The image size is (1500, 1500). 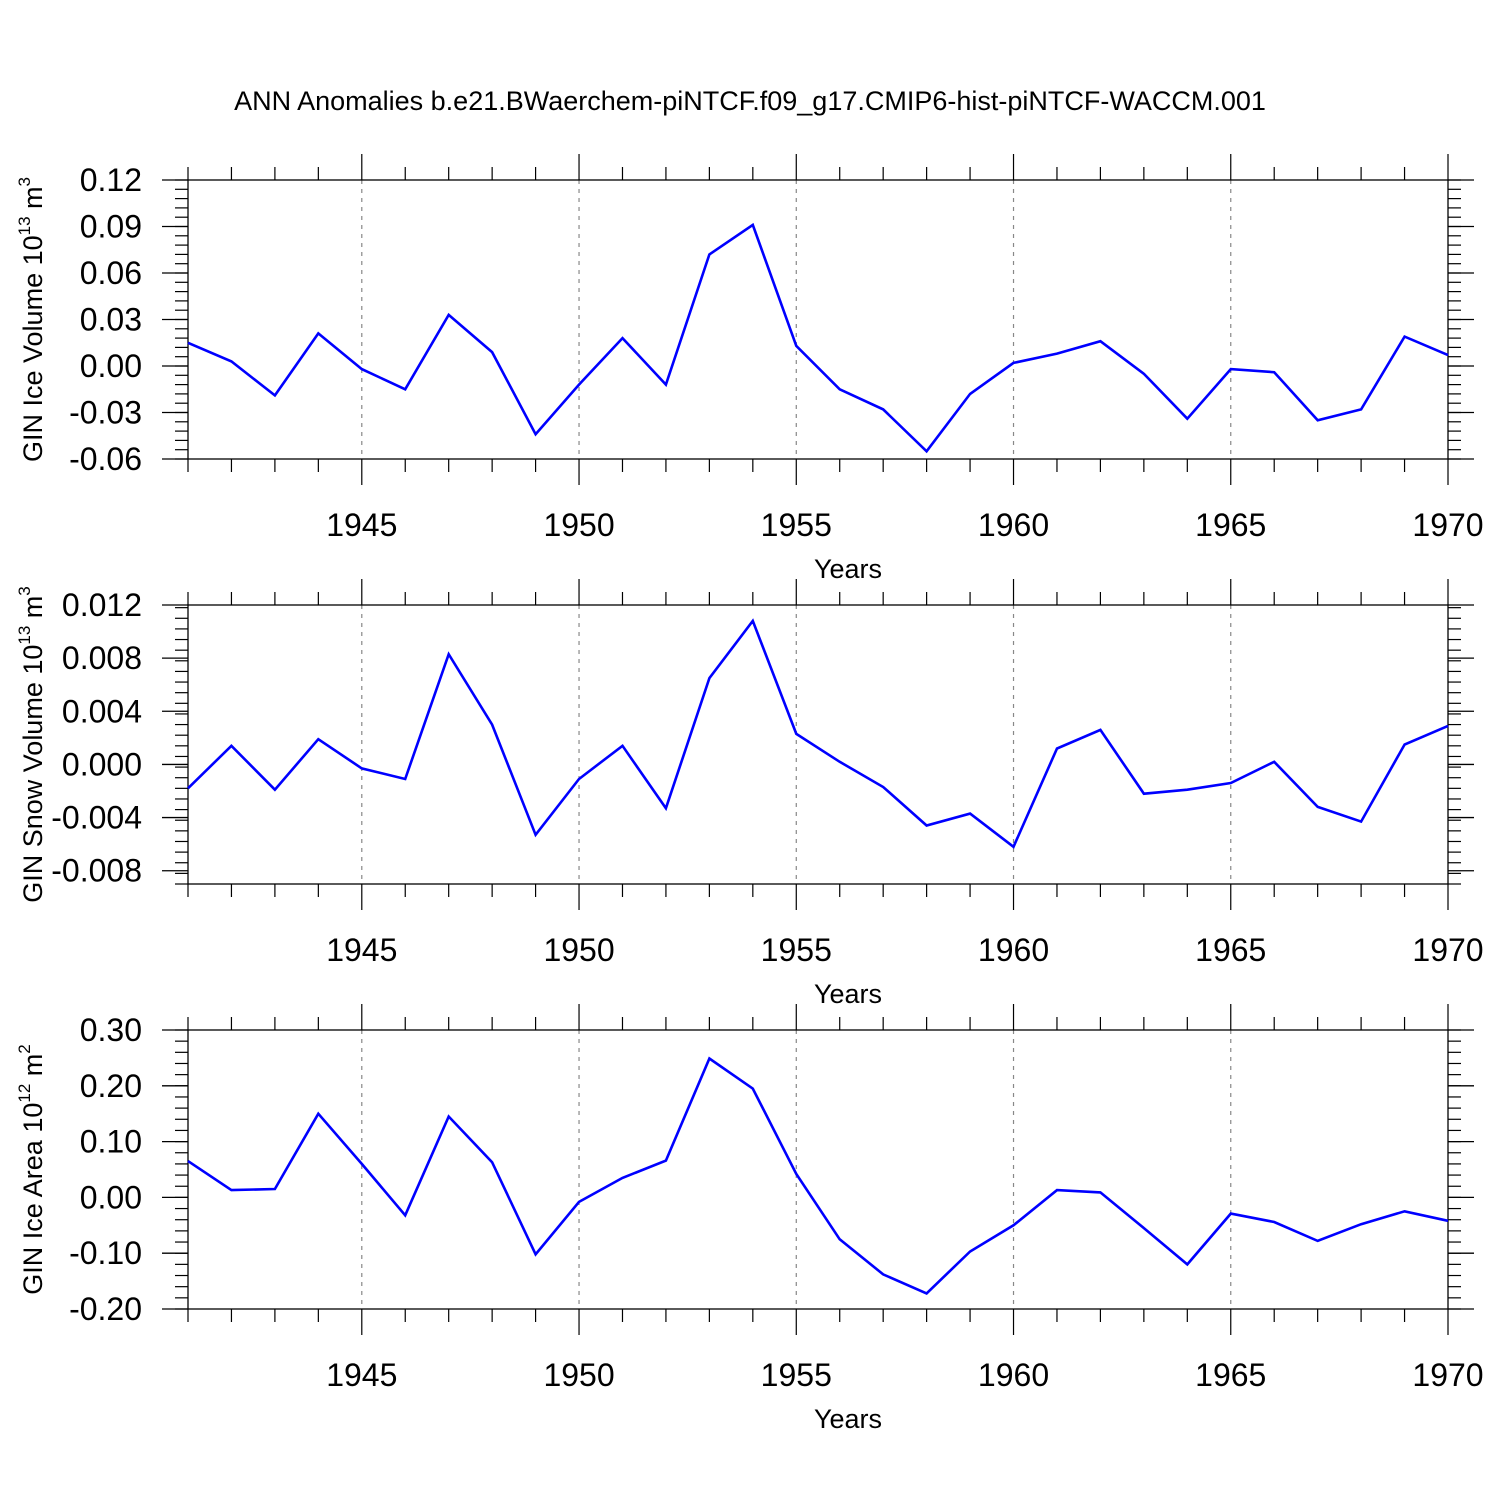 What do you see at coordinates (24, 1048) in the screenshot?
I see `y-axis-label-superscript: 2` at bounding box center [24, 1048].